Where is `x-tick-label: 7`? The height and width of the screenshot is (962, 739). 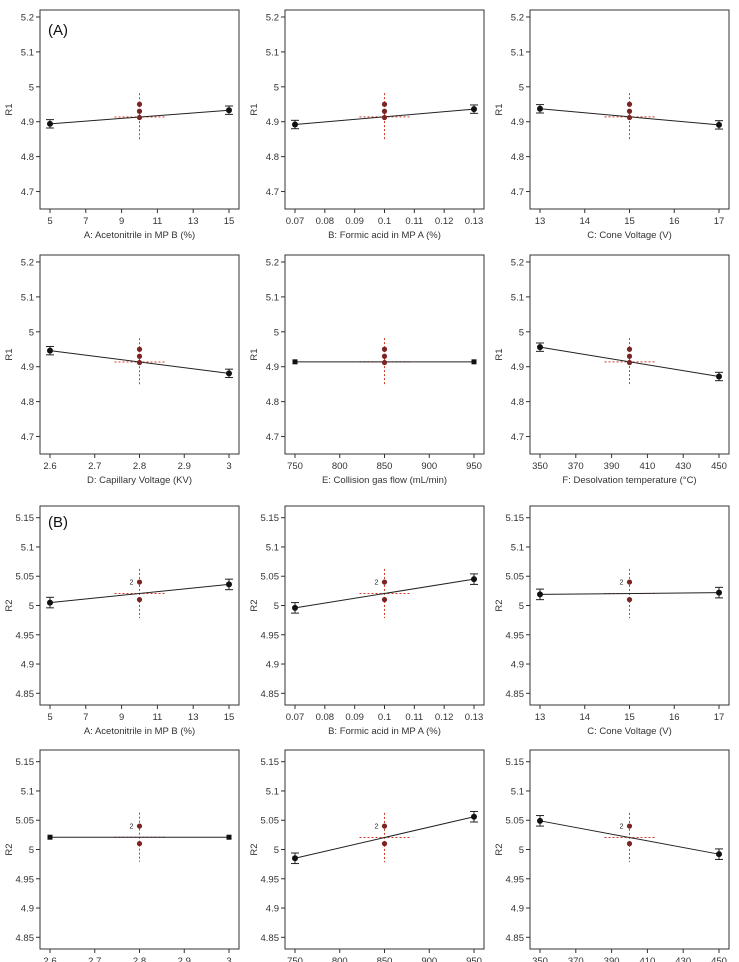
x-tick-label: 7 is located at coordinates (85, 717).